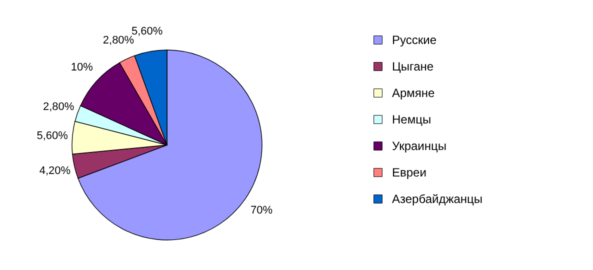  I want to click on legend-label: Цыгане, so click(413, 67).